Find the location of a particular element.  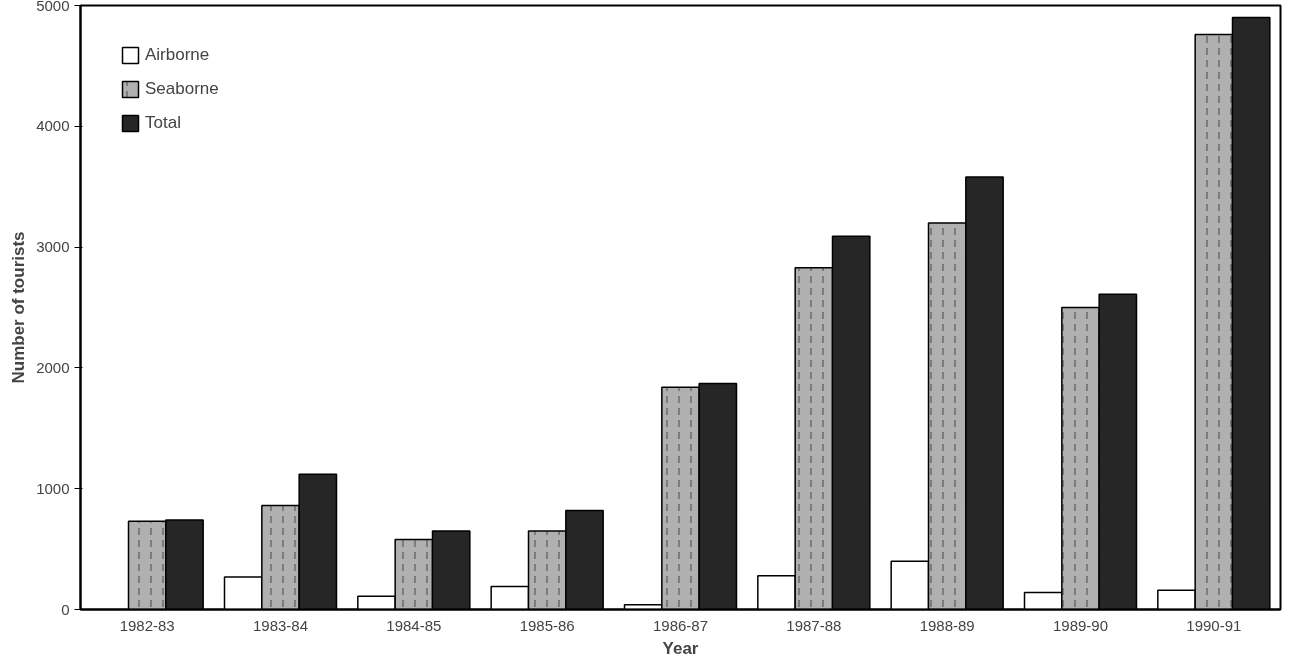

y-tick-label: 1000 is located at coordinates (53, 488).